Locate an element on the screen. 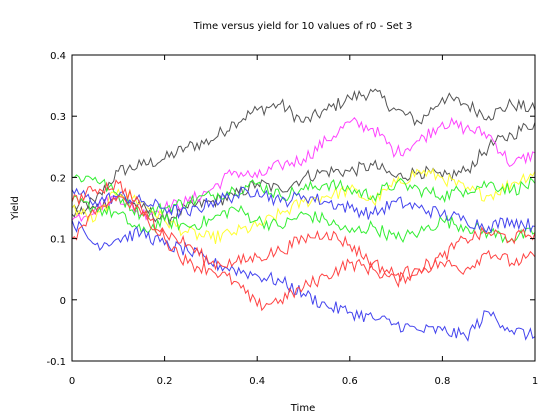 This screenshot has width=560, height=420. y-tick-label: 0.3 is located at coordinates (58, 117).